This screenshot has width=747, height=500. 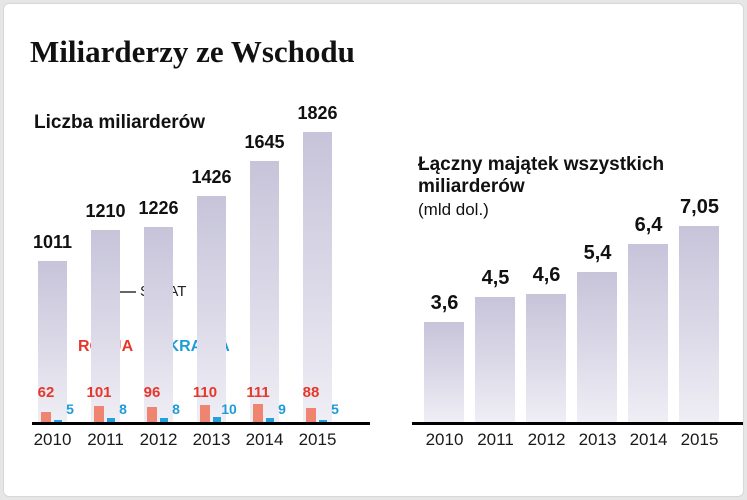 I want to click on rosja-value-label: 110, so click(x=205, y=392).